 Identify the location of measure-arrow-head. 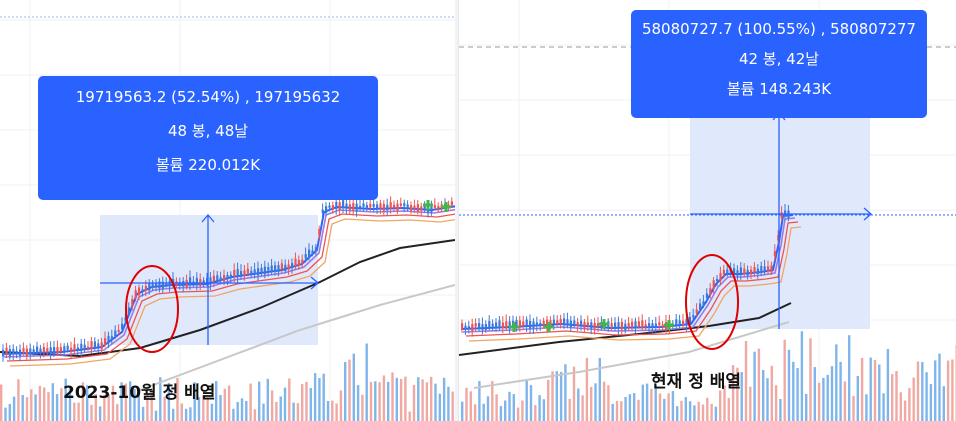
(314, 283).